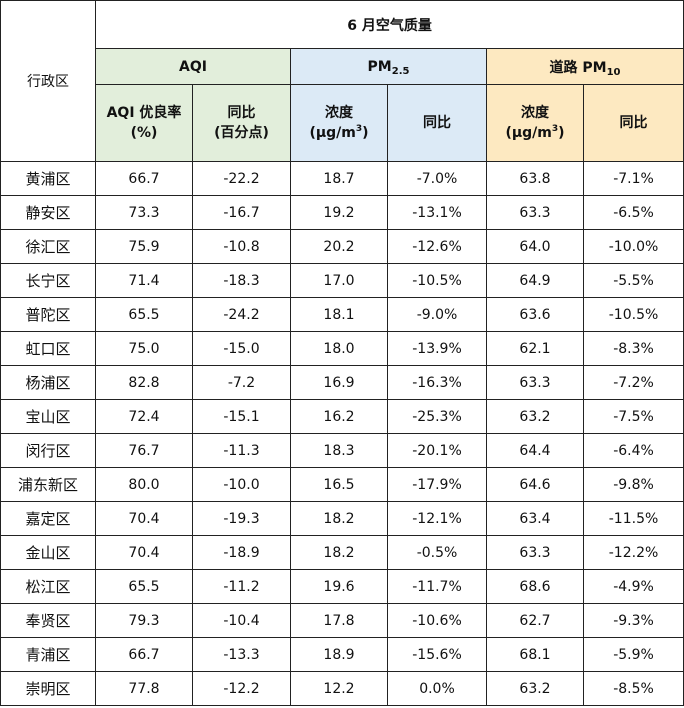  Describe the element at coordinates (339, 348) in the screenshot. I see `pm25-concentration-cell: 18.0` at that location.